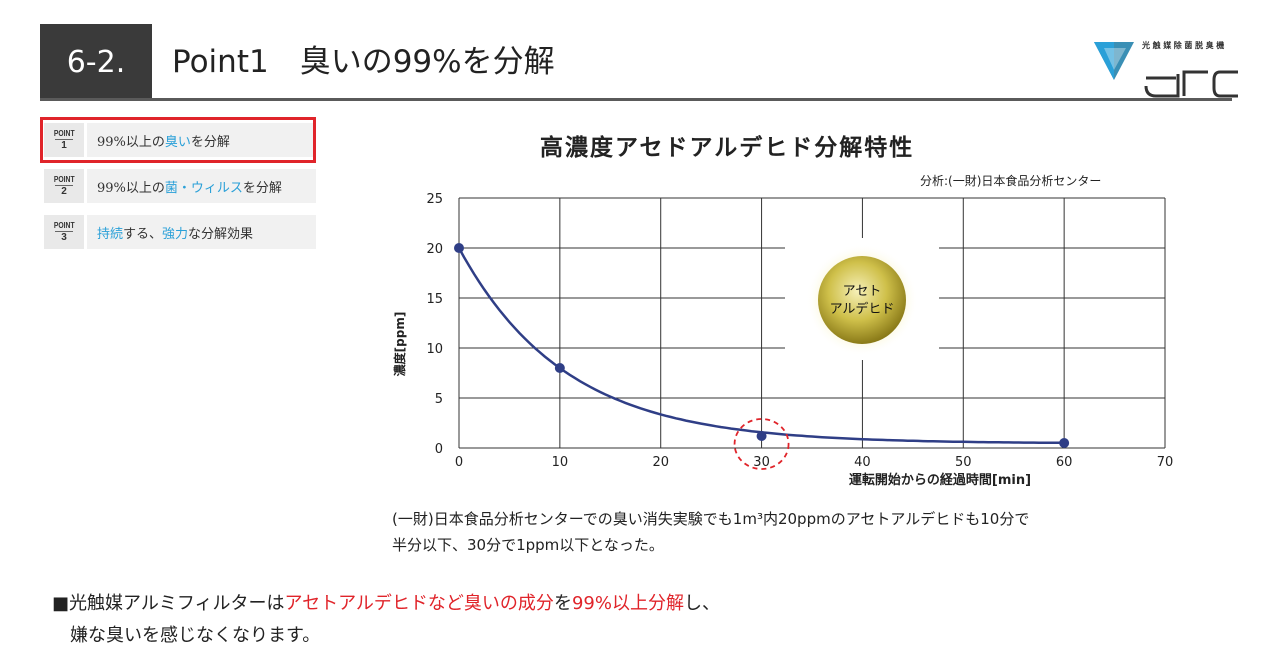  Describe the element at coordinates (195, 635) in the screenshot. I see `summary-line-2: 嫌な臭いを感じなくなります。` at that location.